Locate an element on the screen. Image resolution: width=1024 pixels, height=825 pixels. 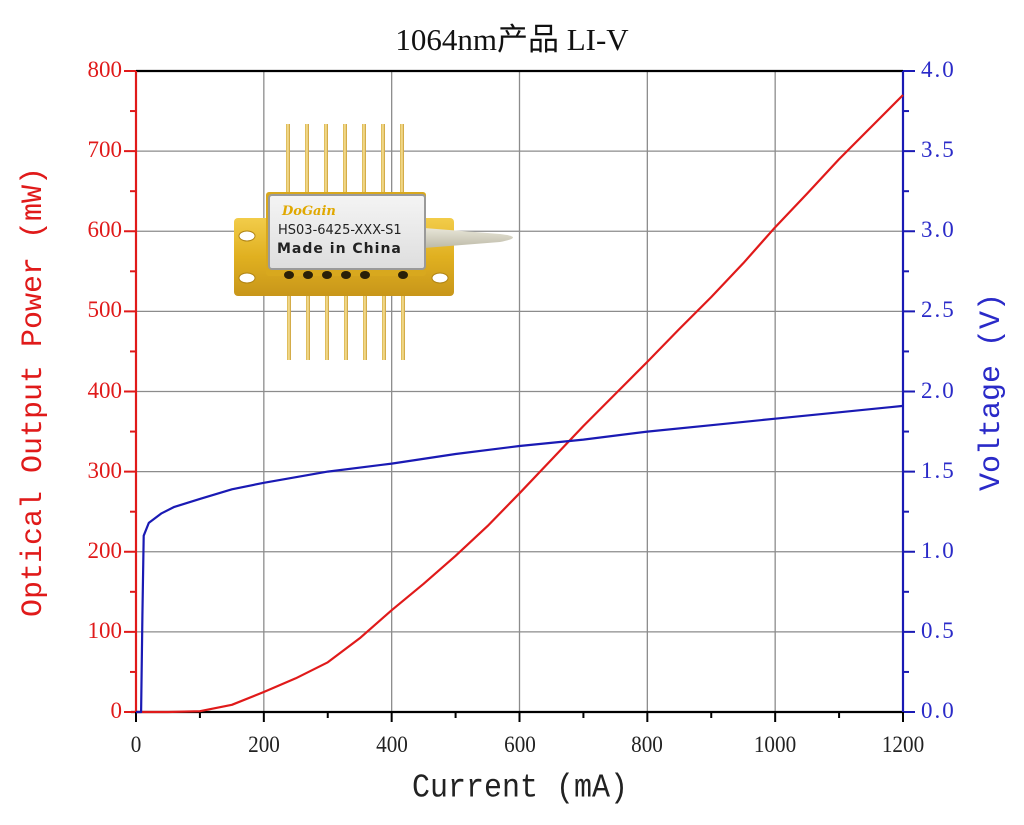
x-tick-label: 200 is located at coordinates (263, 744).